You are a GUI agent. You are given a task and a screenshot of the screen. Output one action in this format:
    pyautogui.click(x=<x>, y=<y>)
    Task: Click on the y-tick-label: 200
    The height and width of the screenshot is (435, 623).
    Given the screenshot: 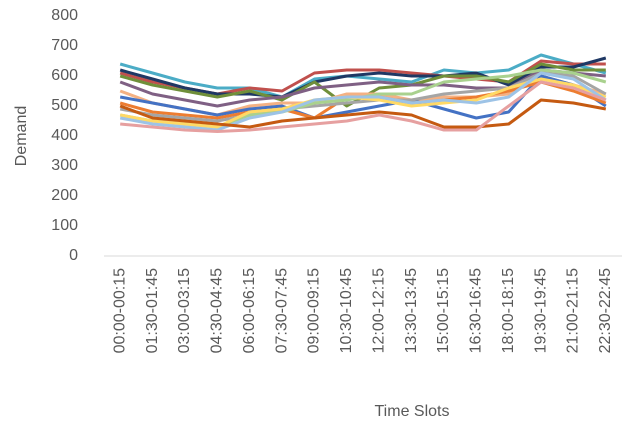 What is the action you would take?
    pyautogui.click(x=64, y=195)
    